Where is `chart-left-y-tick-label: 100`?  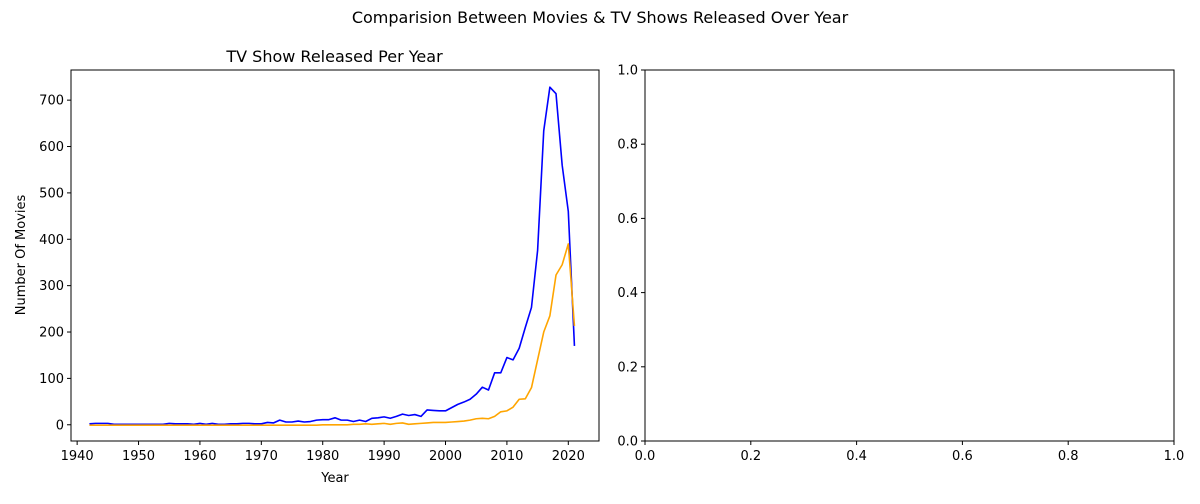
chart-left-y-tick-label: 100 is located at coordinates (51, 379).